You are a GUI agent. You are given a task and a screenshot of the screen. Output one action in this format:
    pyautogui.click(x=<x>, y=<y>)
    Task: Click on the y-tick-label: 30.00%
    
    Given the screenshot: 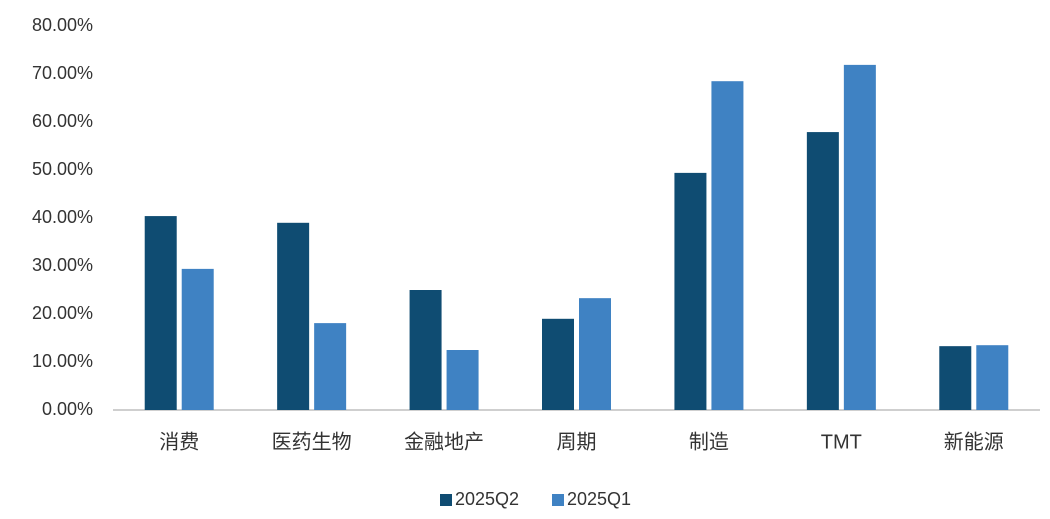 What is the action you would take?
    pyautogui.click(x=62, y=265)
    